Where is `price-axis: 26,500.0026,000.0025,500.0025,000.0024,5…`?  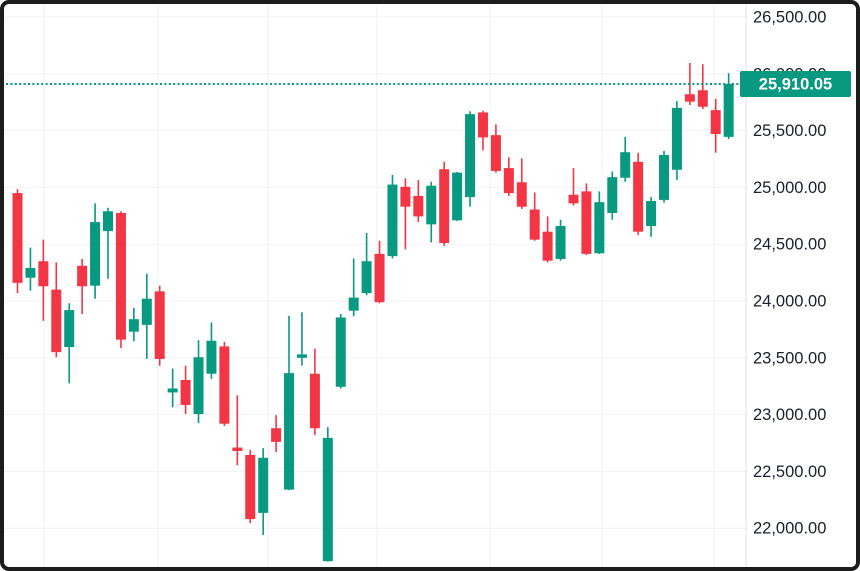
price-axis: 26,500.0026,000.0025,500.0025,000.0024,5… is located at coordinates (789, 273).